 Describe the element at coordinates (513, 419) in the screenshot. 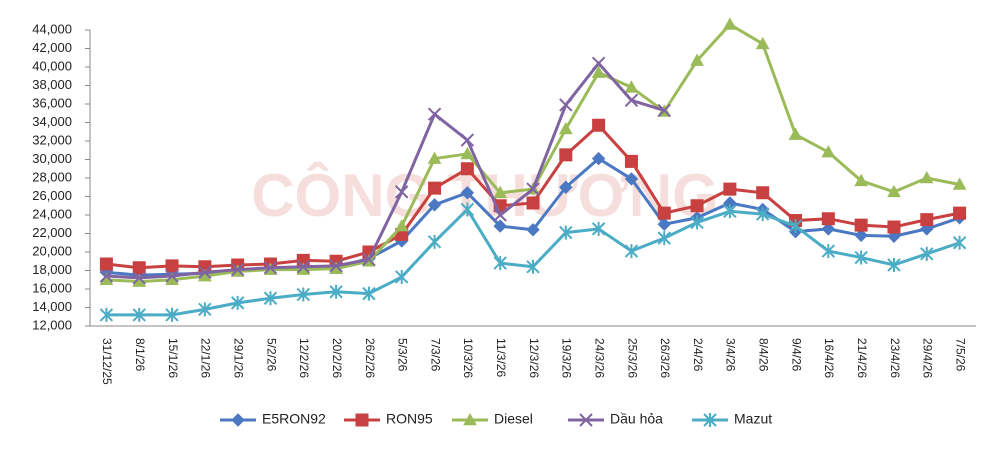

I see `legend-label: Diesel` at that location.